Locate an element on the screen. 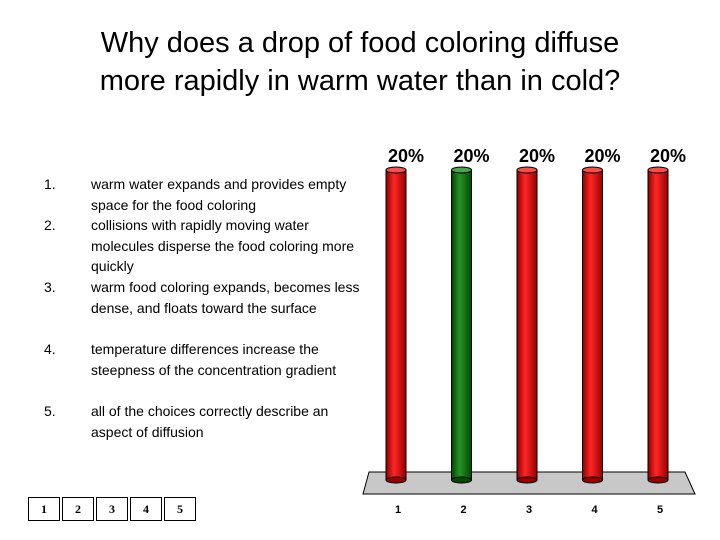 Image resolution: width=720 pixels, height=540 pixels. question-title-line-2: more rapidly in warm water than in cold? is located at coordinates (360, 81).